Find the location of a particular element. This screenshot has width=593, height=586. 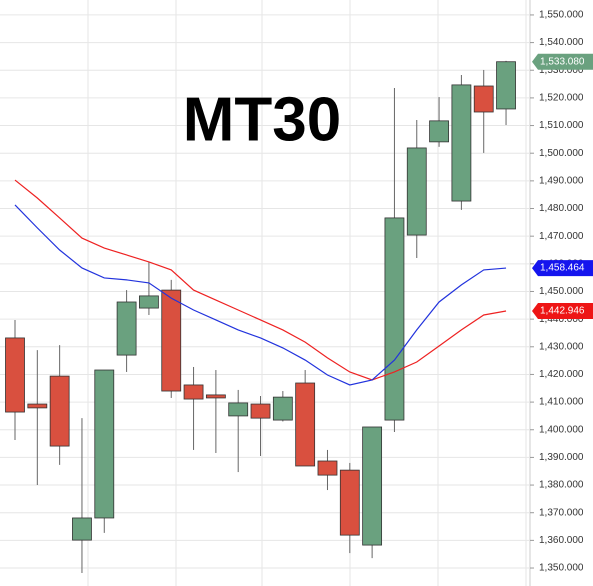

price-label: 1,458.464 is located at coordinates (562, 268).